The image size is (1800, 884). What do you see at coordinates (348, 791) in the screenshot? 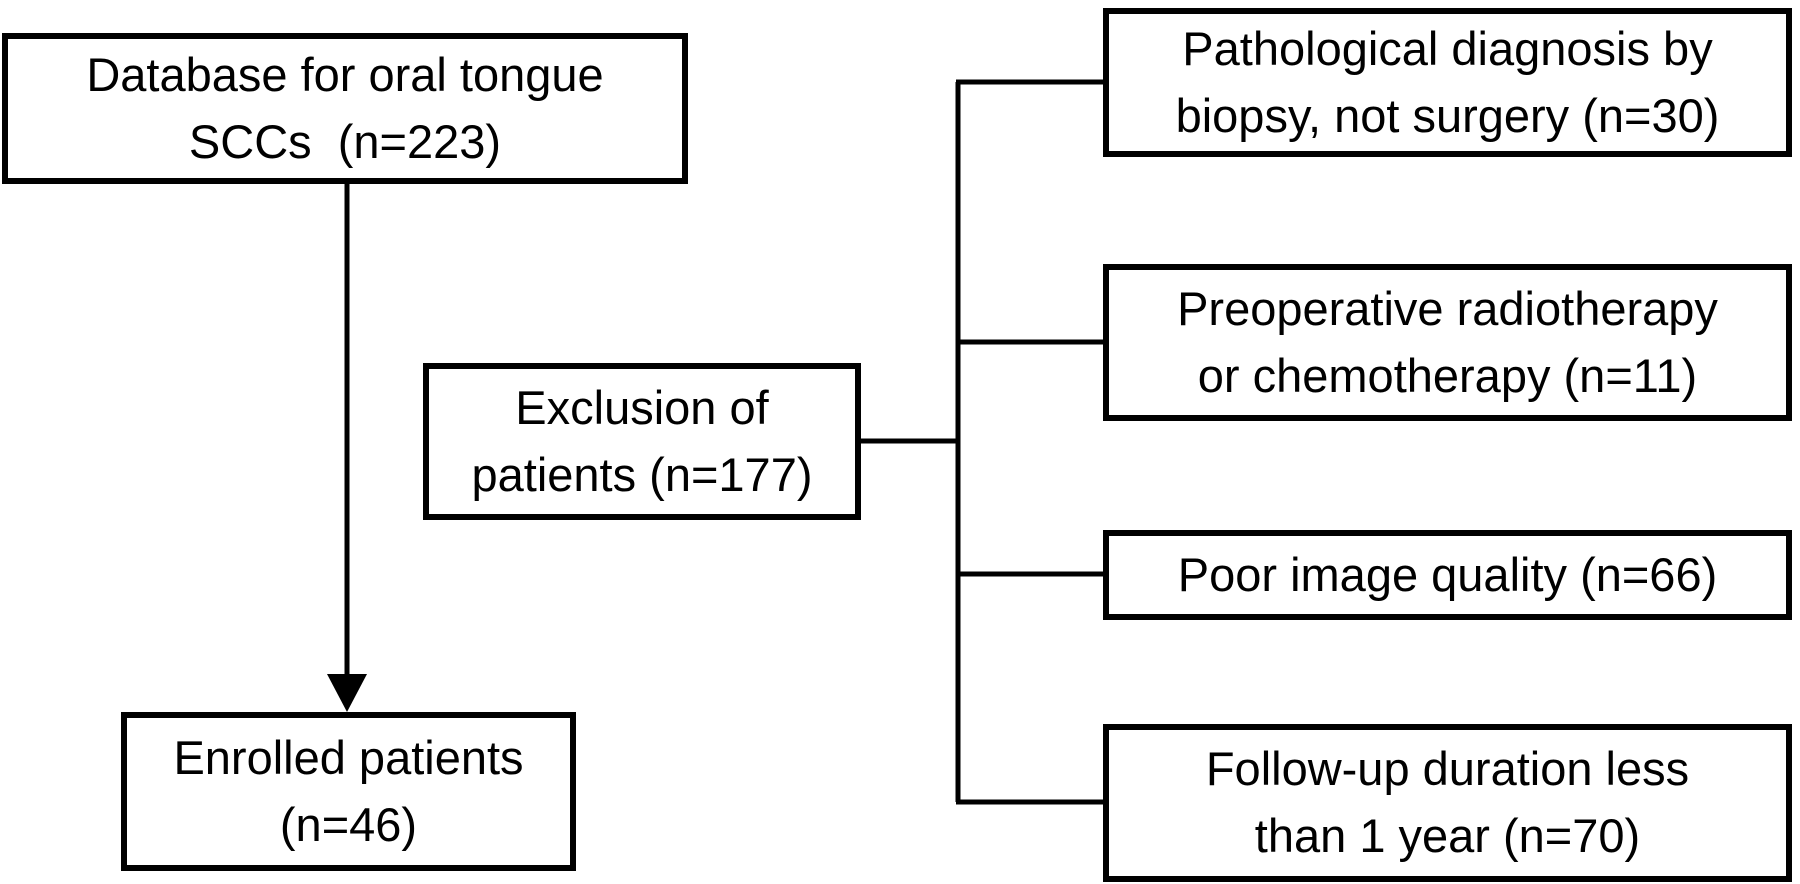
I see `box-enrolled: Enrolled patients (n=46)` at bounding box center [348, 791].